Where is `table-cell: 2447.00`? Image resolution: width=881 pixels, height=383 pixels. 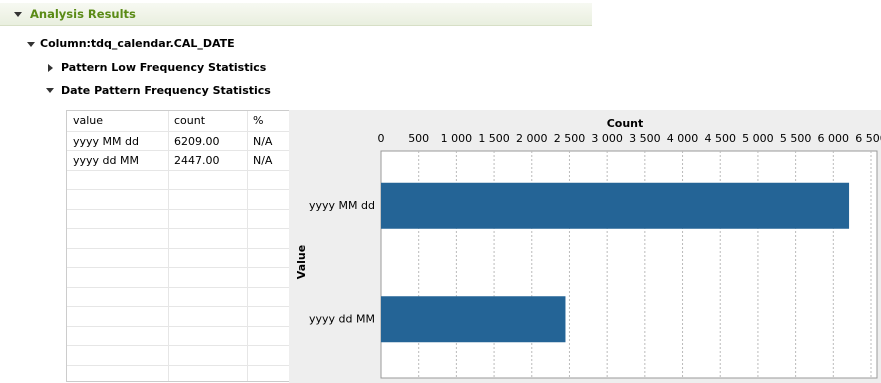
table-cell: 2447.00 is located at coordinates (197, 160).